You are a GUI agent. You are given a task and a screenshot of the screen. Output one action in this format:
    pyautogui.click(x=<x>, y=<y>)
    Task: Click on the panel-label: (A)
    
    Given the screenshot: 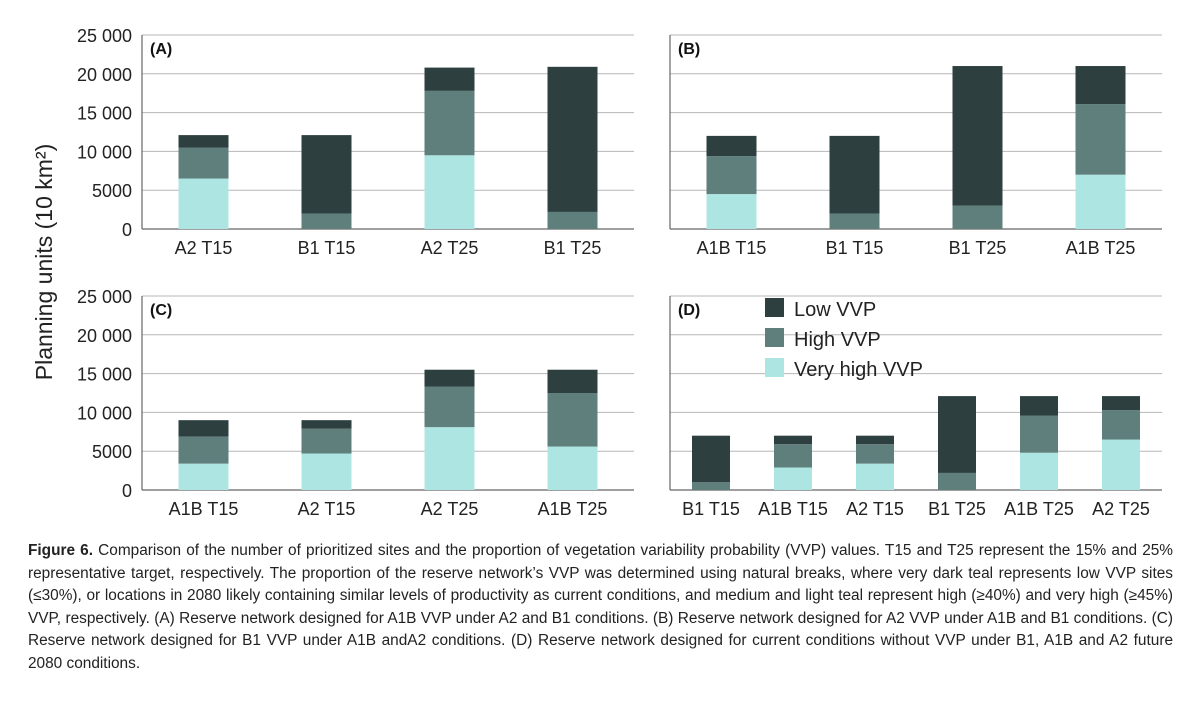 What is the action you would take?
    pyautogui.click(x=161, y=49)
    